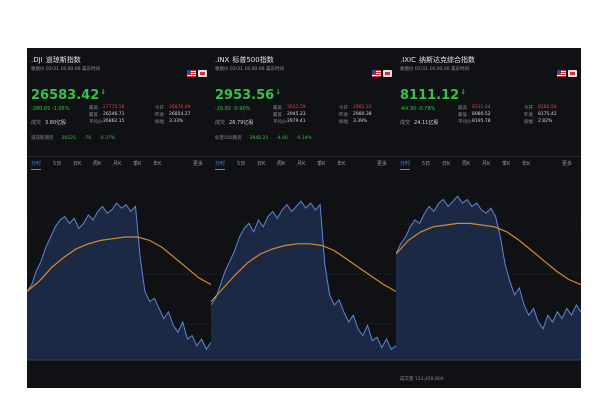 This screenshot has width=600, height=400. I want to click on stat-value: 2979.41, so click(296, 121).